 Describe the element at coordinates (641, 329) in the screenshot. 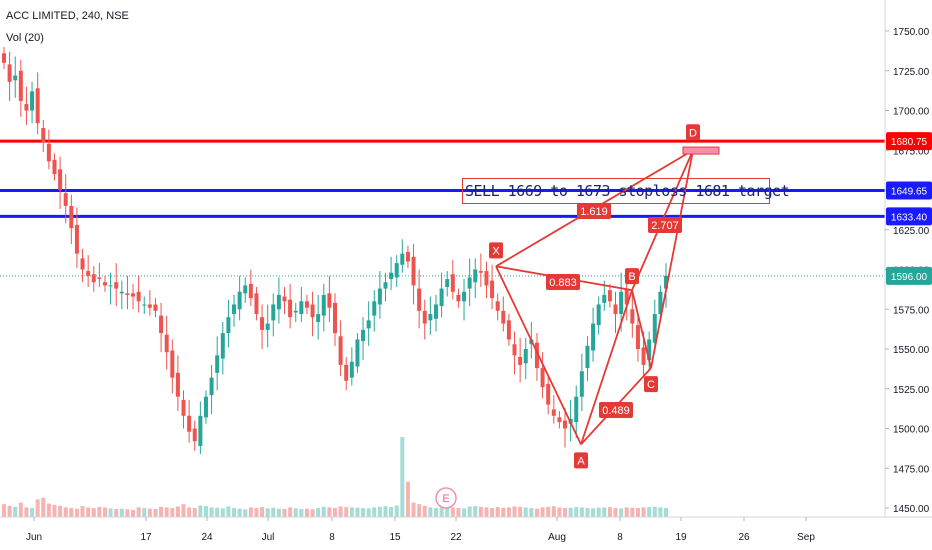

I see `pattern-leg-bc` at that location.